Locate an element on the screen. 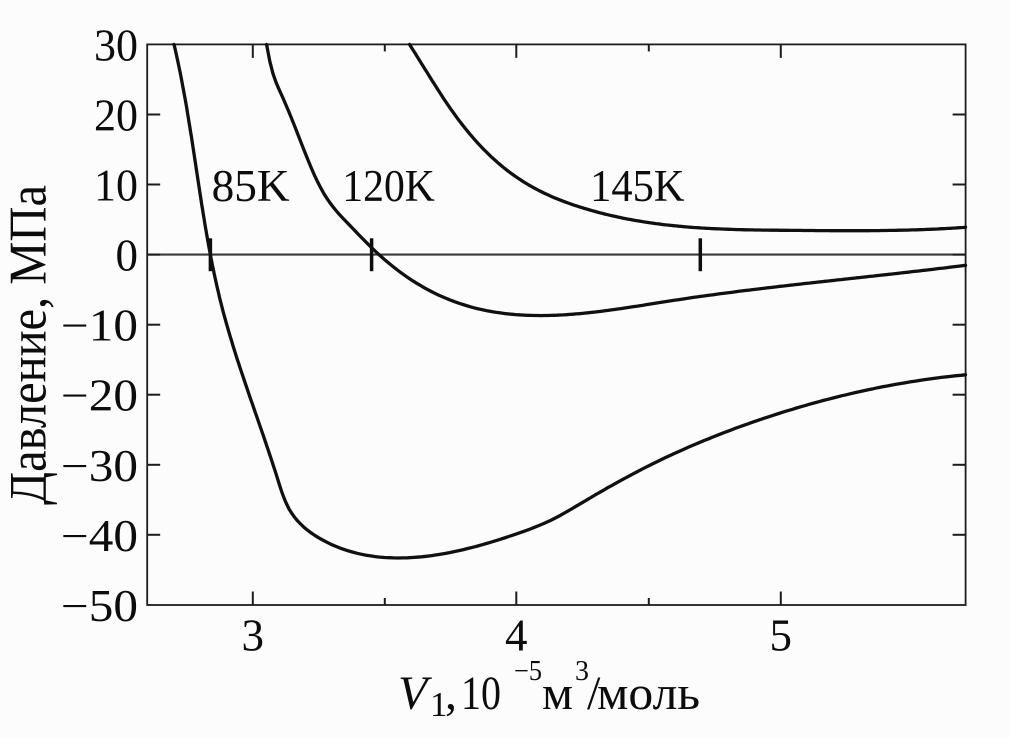  svg-text: −30 is located at coordinates (99, 466).